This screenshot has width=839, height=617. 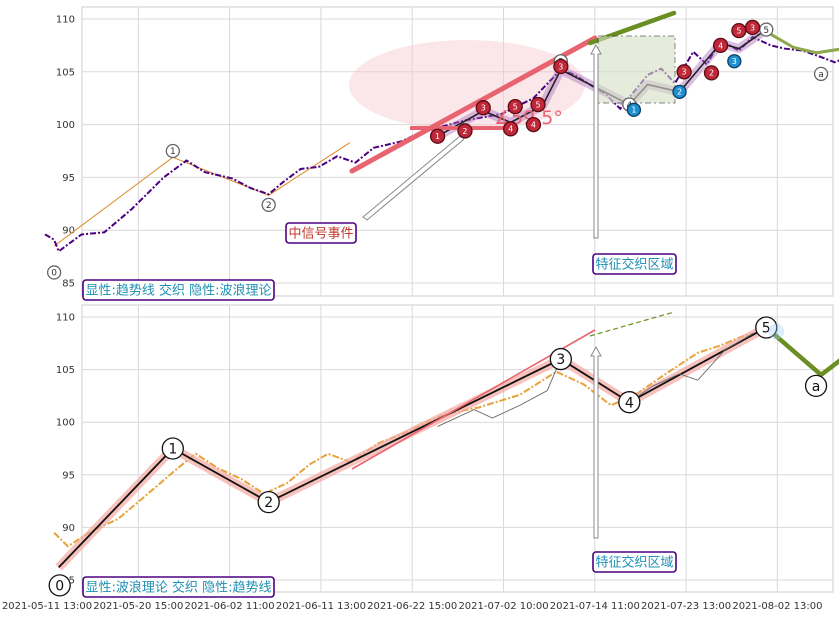 I want to click on arrow-zone, so click(x=596, y=141).